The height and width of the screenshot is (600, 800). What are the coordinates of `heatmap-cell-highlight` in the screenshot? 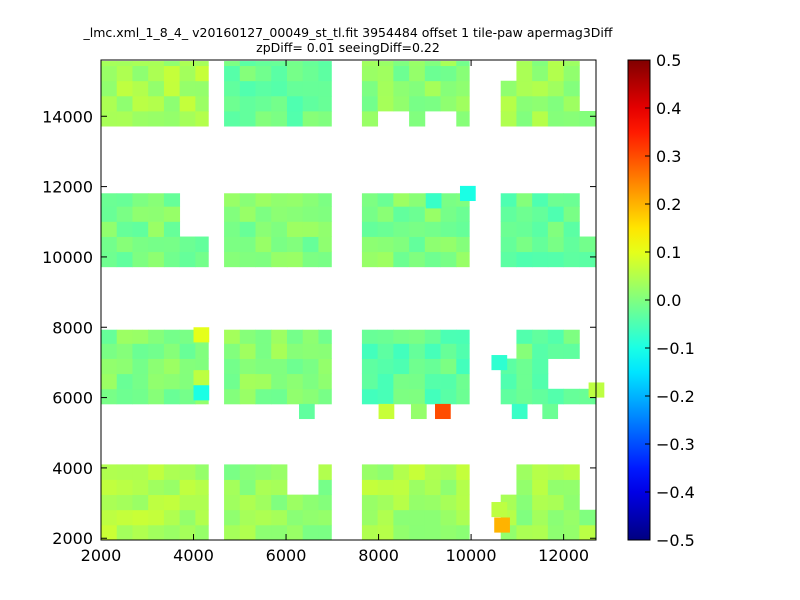 It's located at (550, 411).